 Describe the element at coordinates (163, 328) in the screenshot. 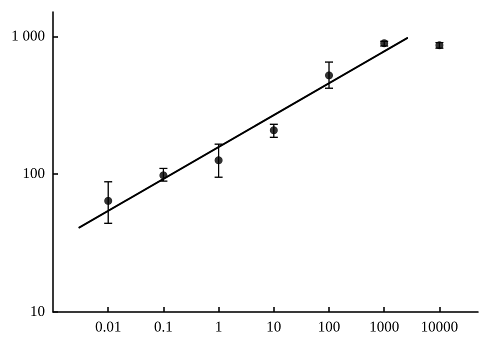

I see `x-tick-label: 0.1` at that location.